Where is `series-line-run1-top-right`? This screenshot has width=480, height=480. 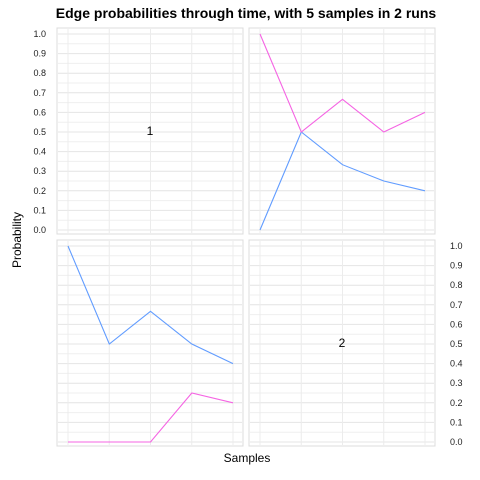
series-line-run1-top-right is located at coordinates (342, 181).